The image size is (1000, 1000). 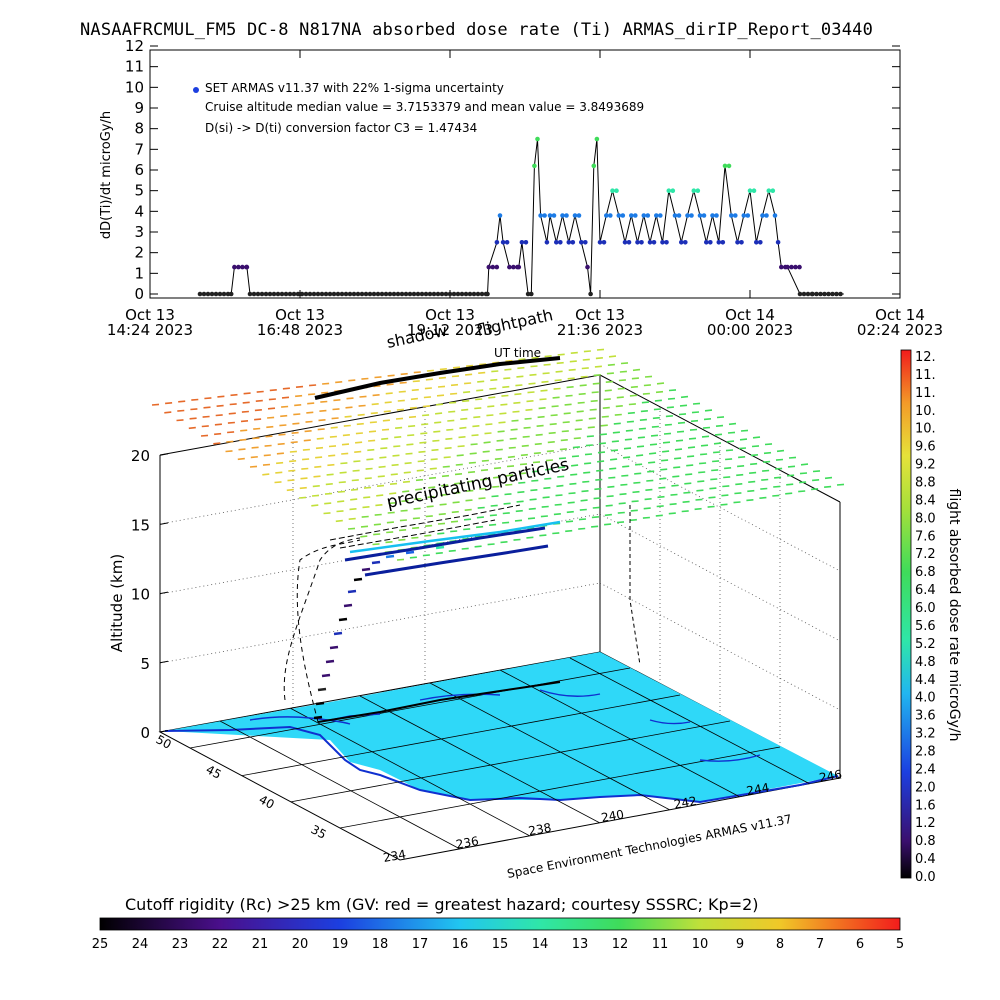 What do you see at coordinates (925, 554) in the screenshot?
I see `dose-colorbar-tick-label: 7.2` at bounding box center [925, 554].